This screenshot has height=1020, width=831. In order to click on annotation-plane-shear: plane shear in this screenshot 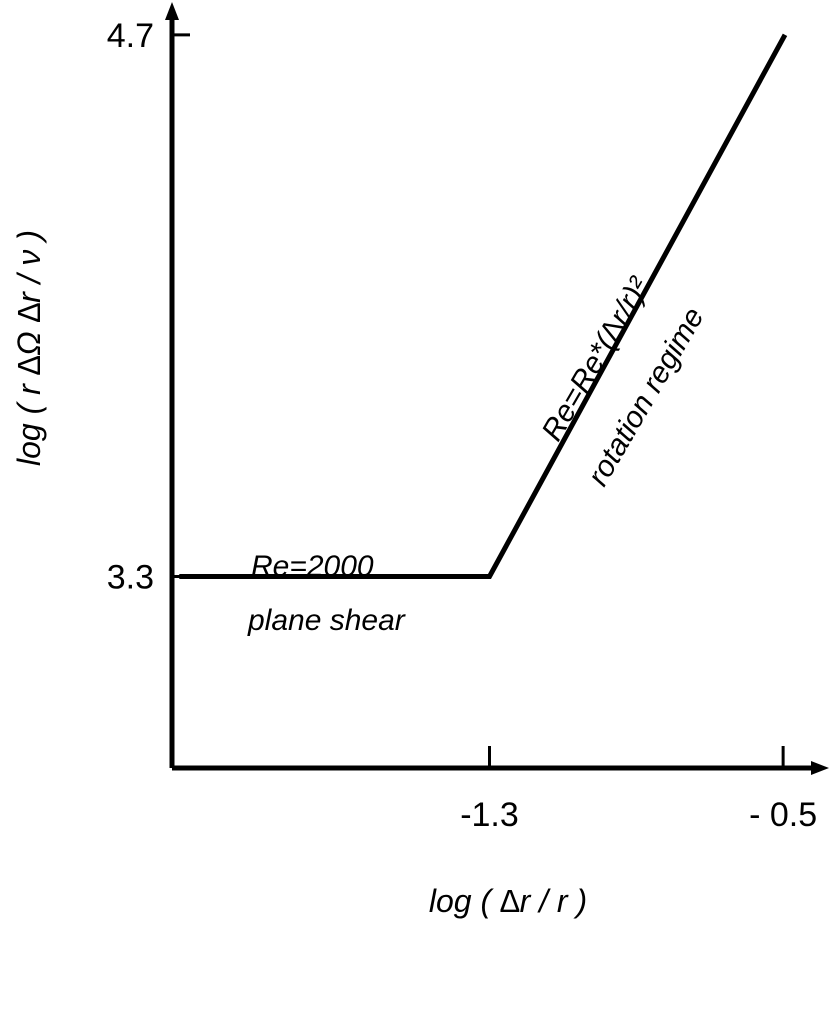, I will do `click(326, 620)`.